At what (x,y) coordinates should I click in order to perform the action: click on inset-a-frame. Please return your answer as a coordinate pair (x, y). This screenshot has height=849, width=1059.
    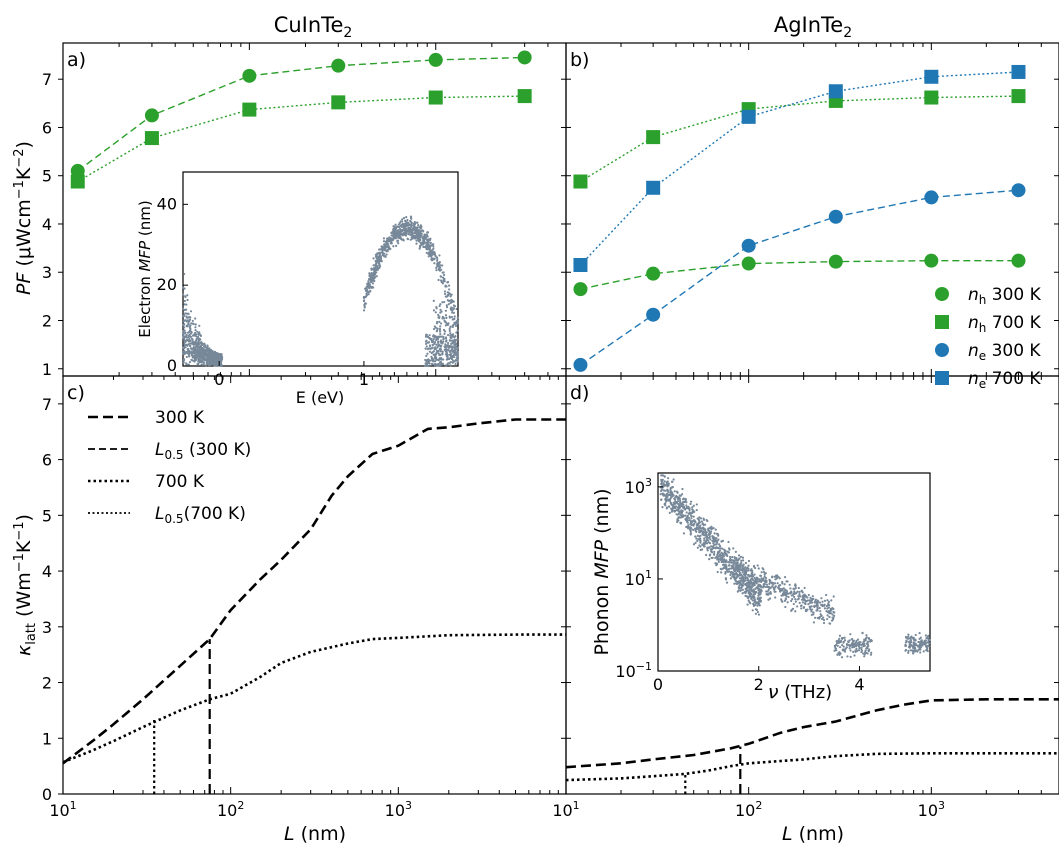
    Looking at the image, I should click on (320, 269).